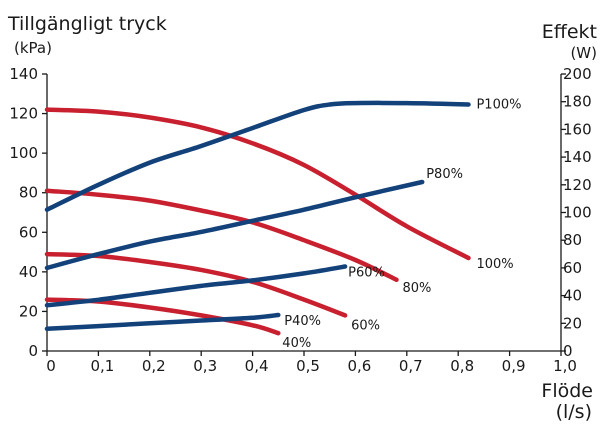  Describe the element at coordinates (87, 24) in the screenshot. I see `left-axis-title: Tillgängligt tryck` at that location.